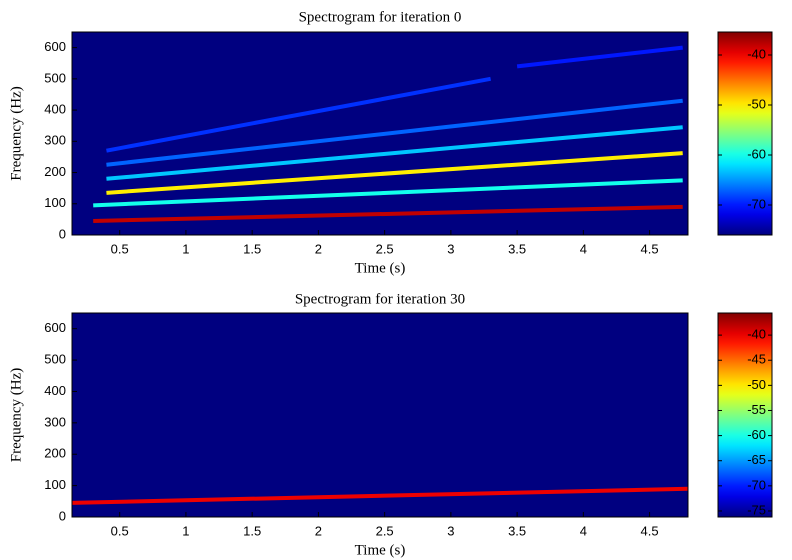 This screenshot has width=792, height=560. I want to click on colorbar-tick-label: -45, so click(756, 359).